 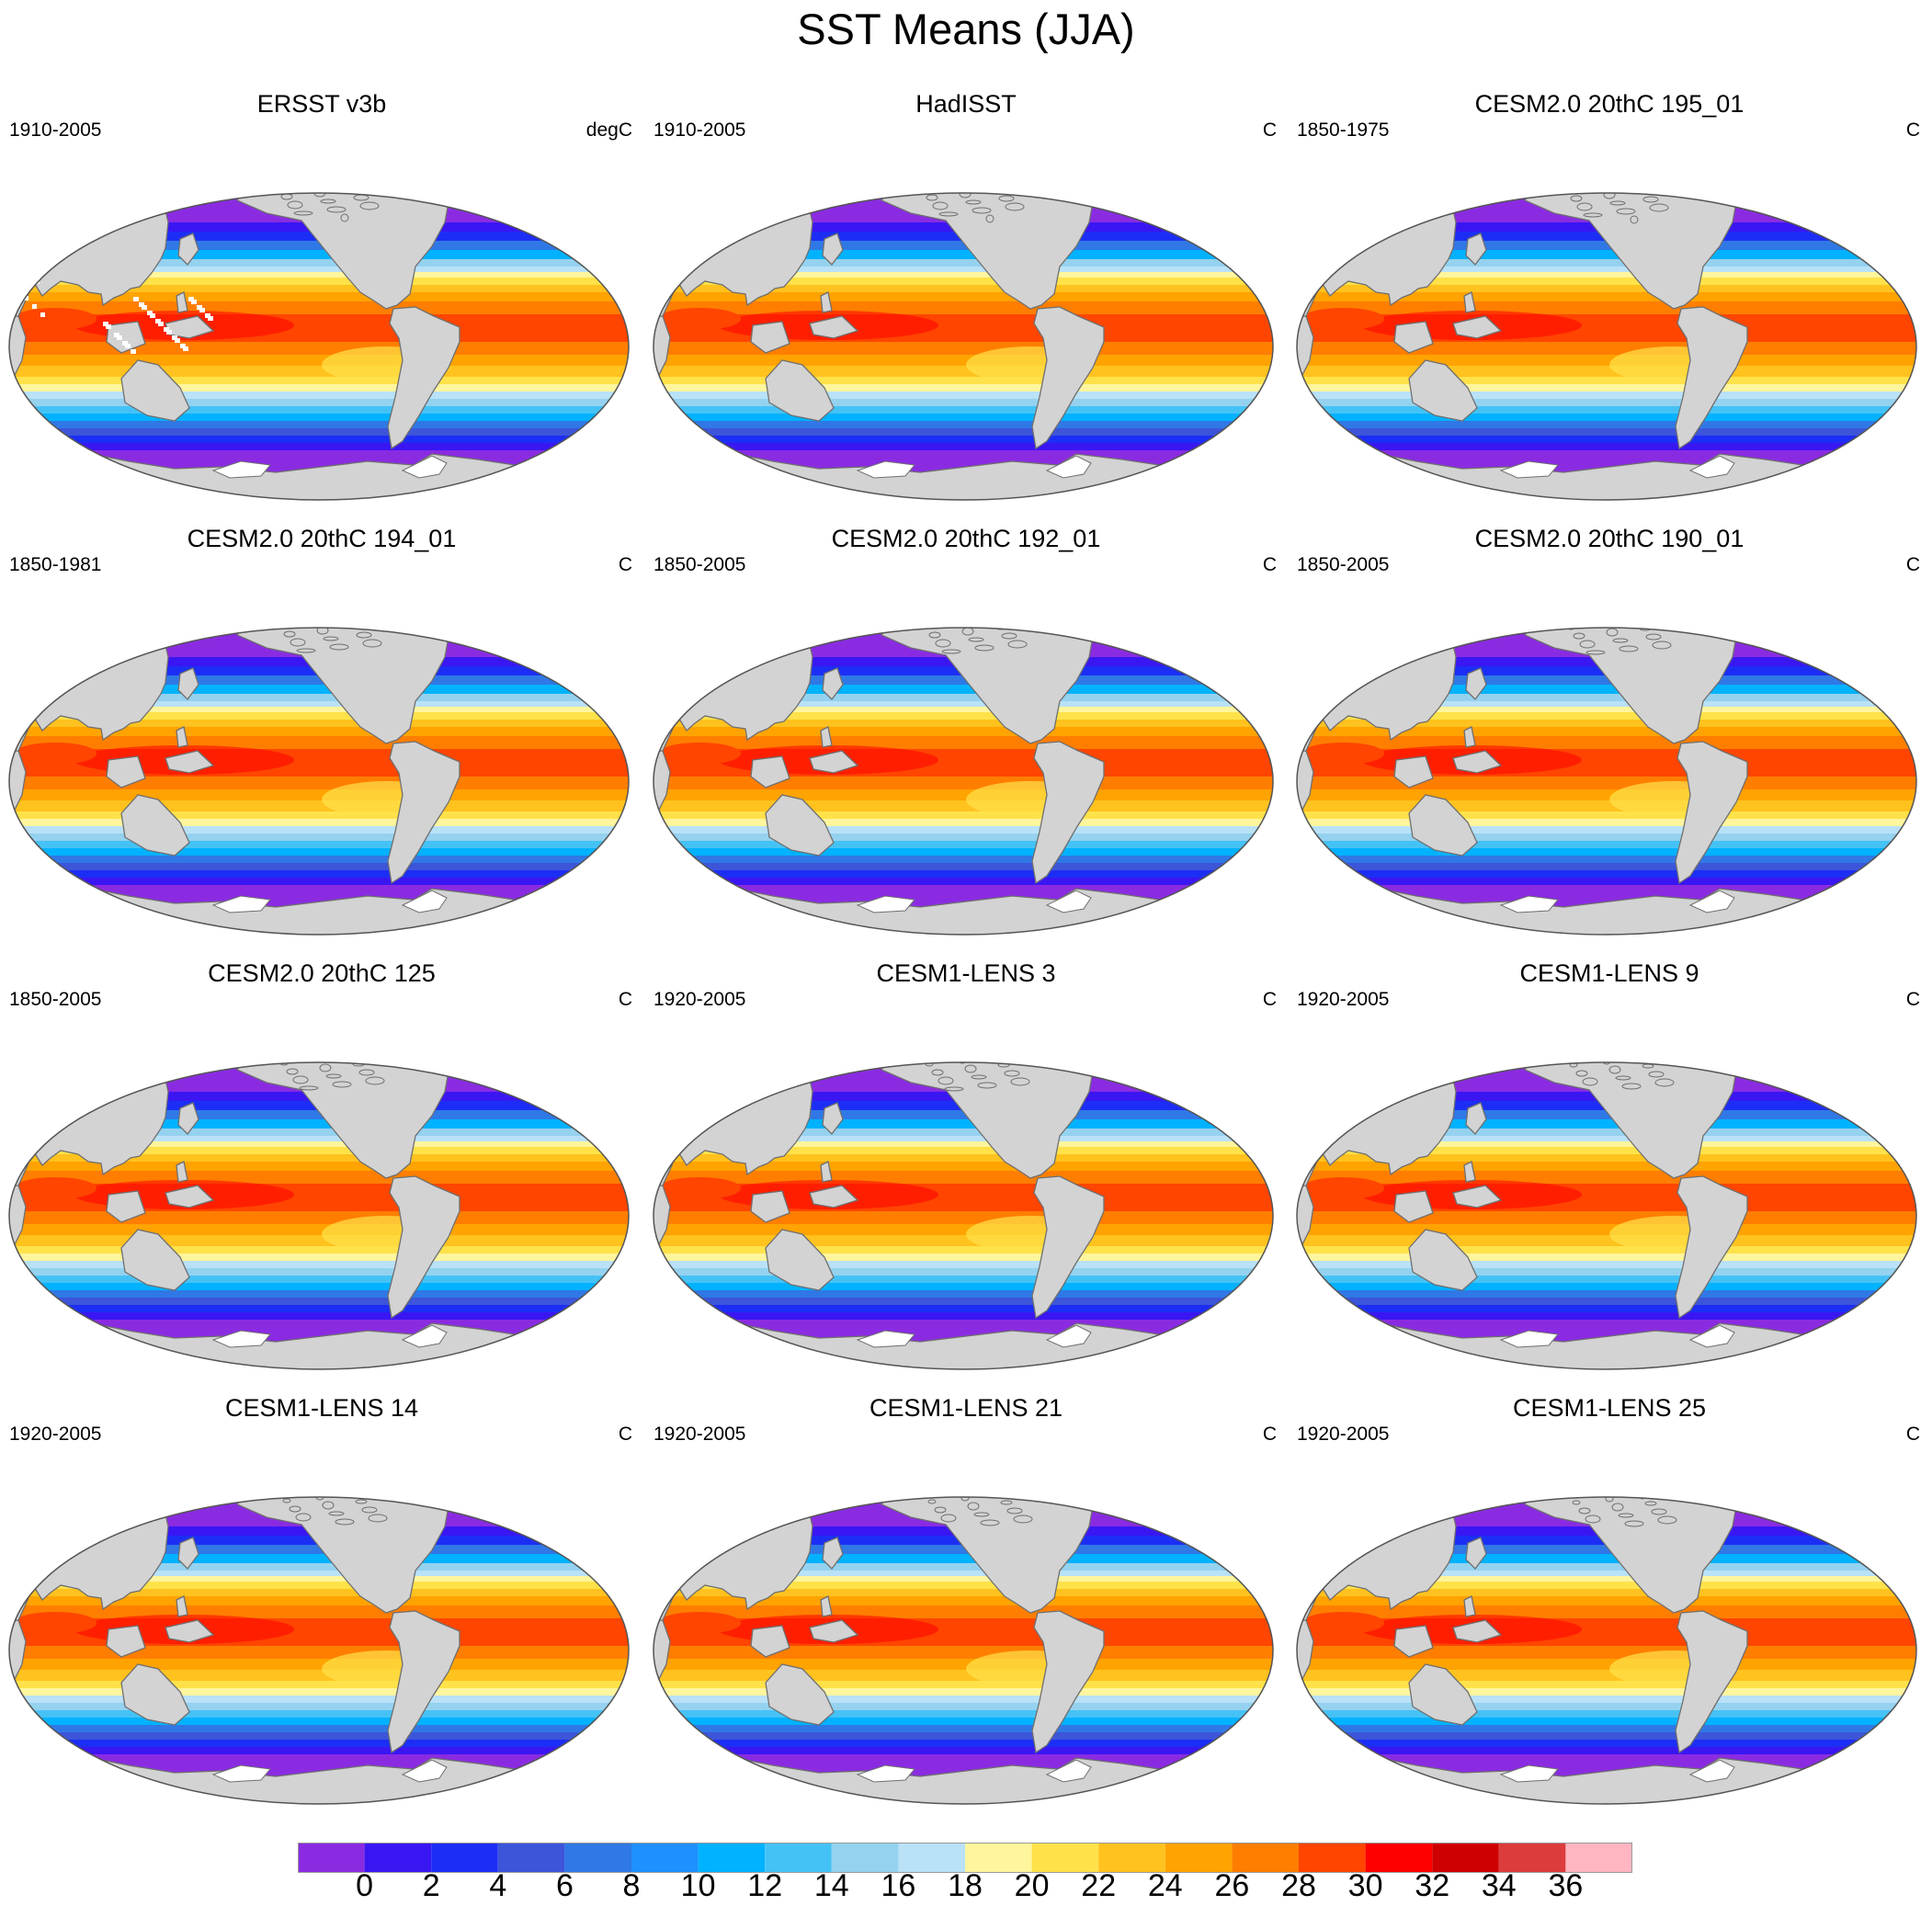 What do you see at coordinates (1432, 1883) in the screenshot?
I see `colorbar-label: 32` at bounding box center [1432, 1883].